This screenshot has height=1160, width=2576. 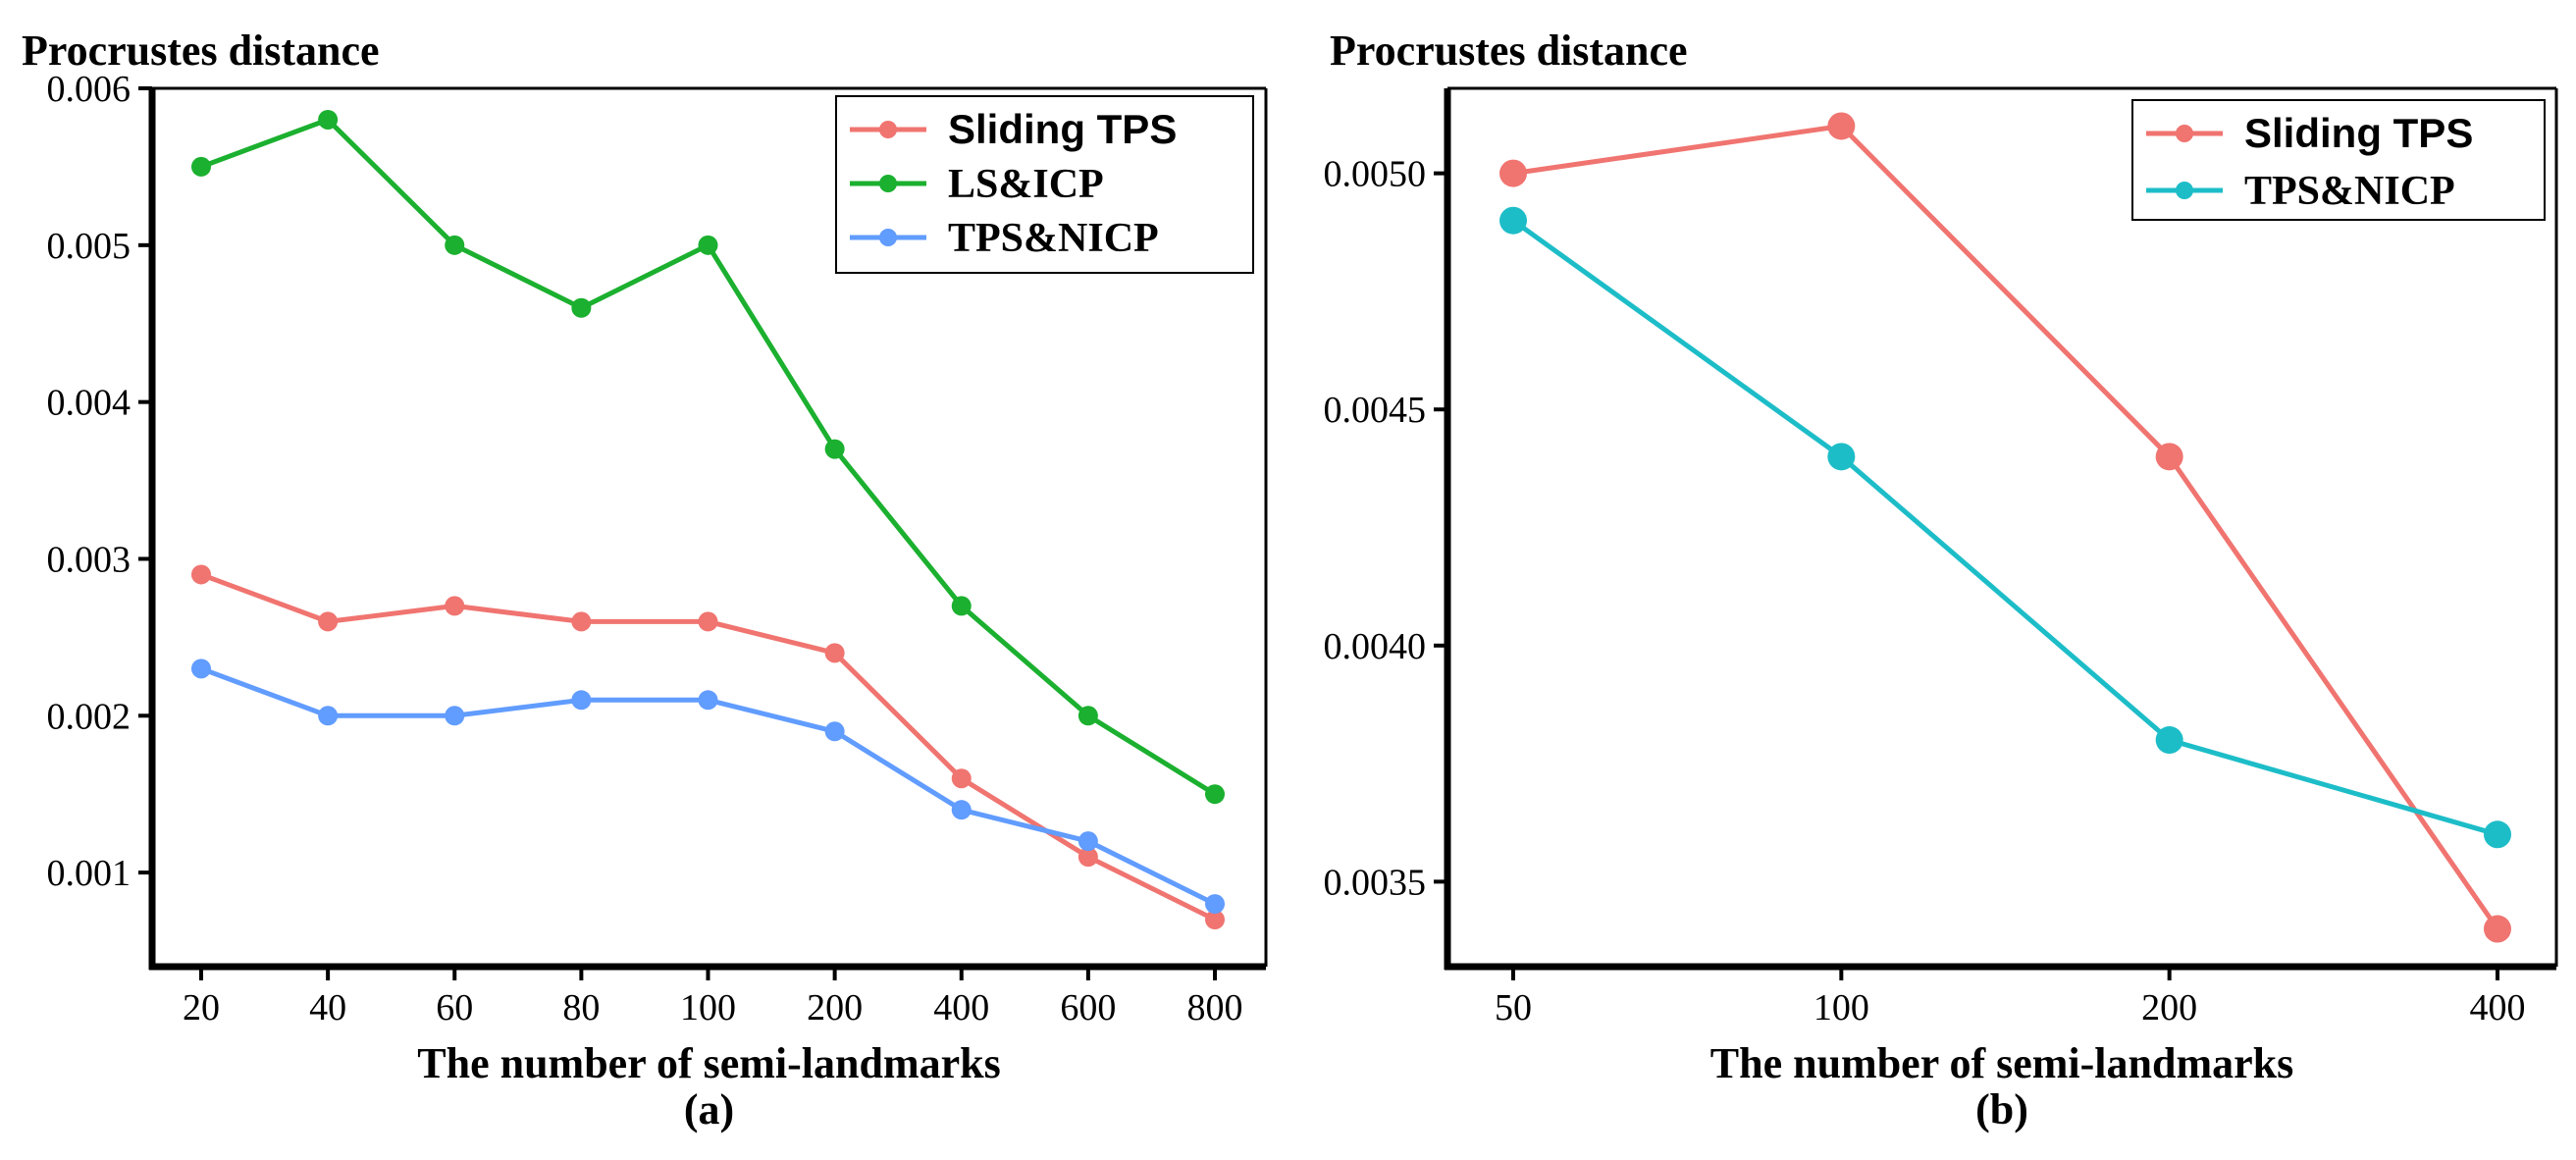 I want to click on y-tick-label: 0.0035, so click(x=1375, y=883).